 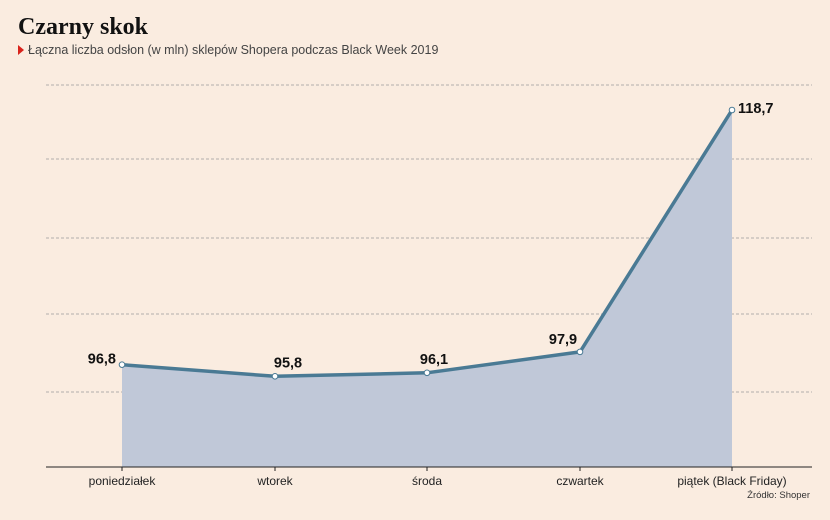 I want to click on value-label: 118,7, so click(x=756, y=109).